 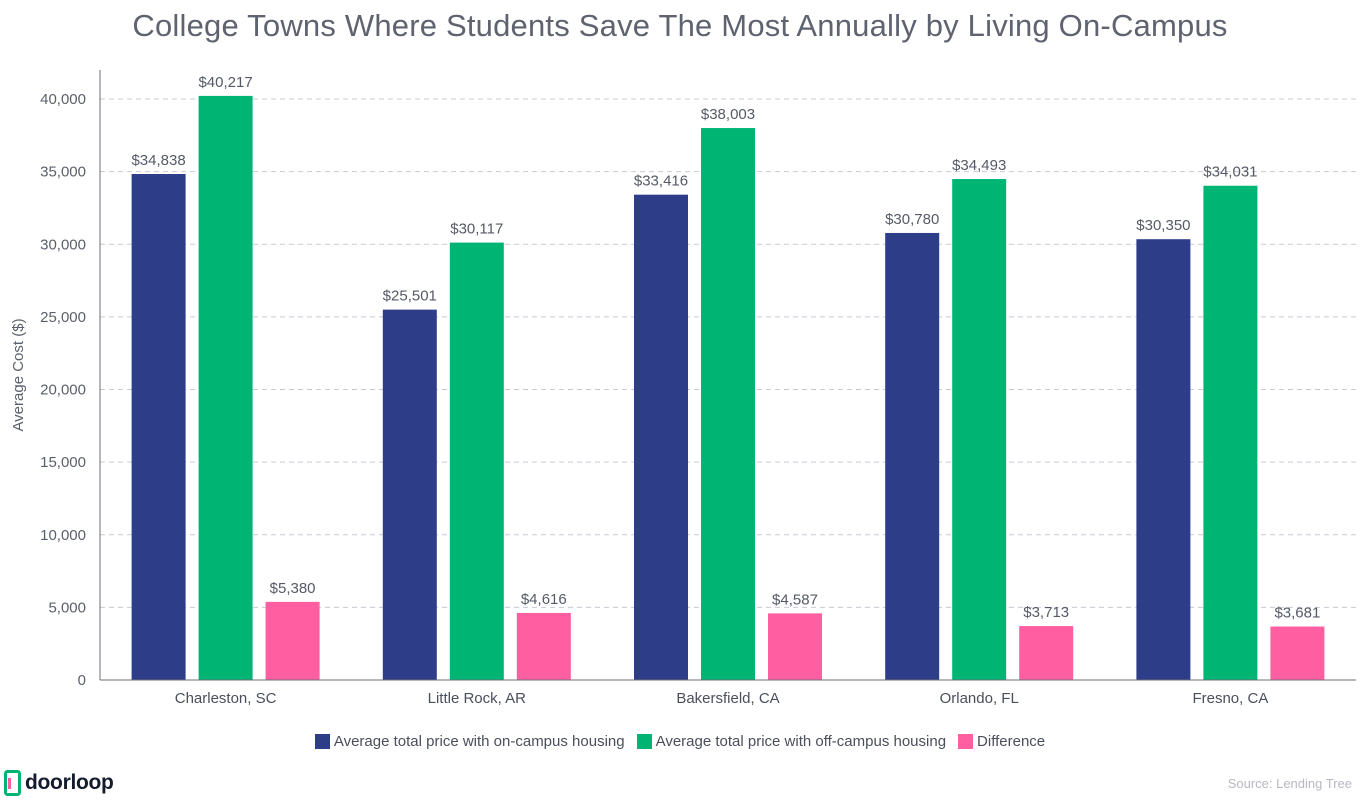 I want to click on x-tick-label: Bakersfield, CA, so click(x=727, y=698).